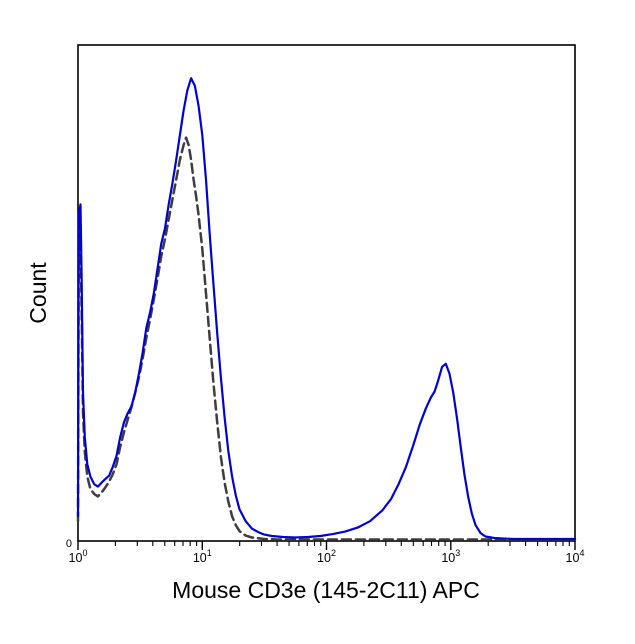 This screenshot has height=644, width=635. I want to click on x-axis-label: Mouse CD3e (145-2C11) APC, so click(326, 590).